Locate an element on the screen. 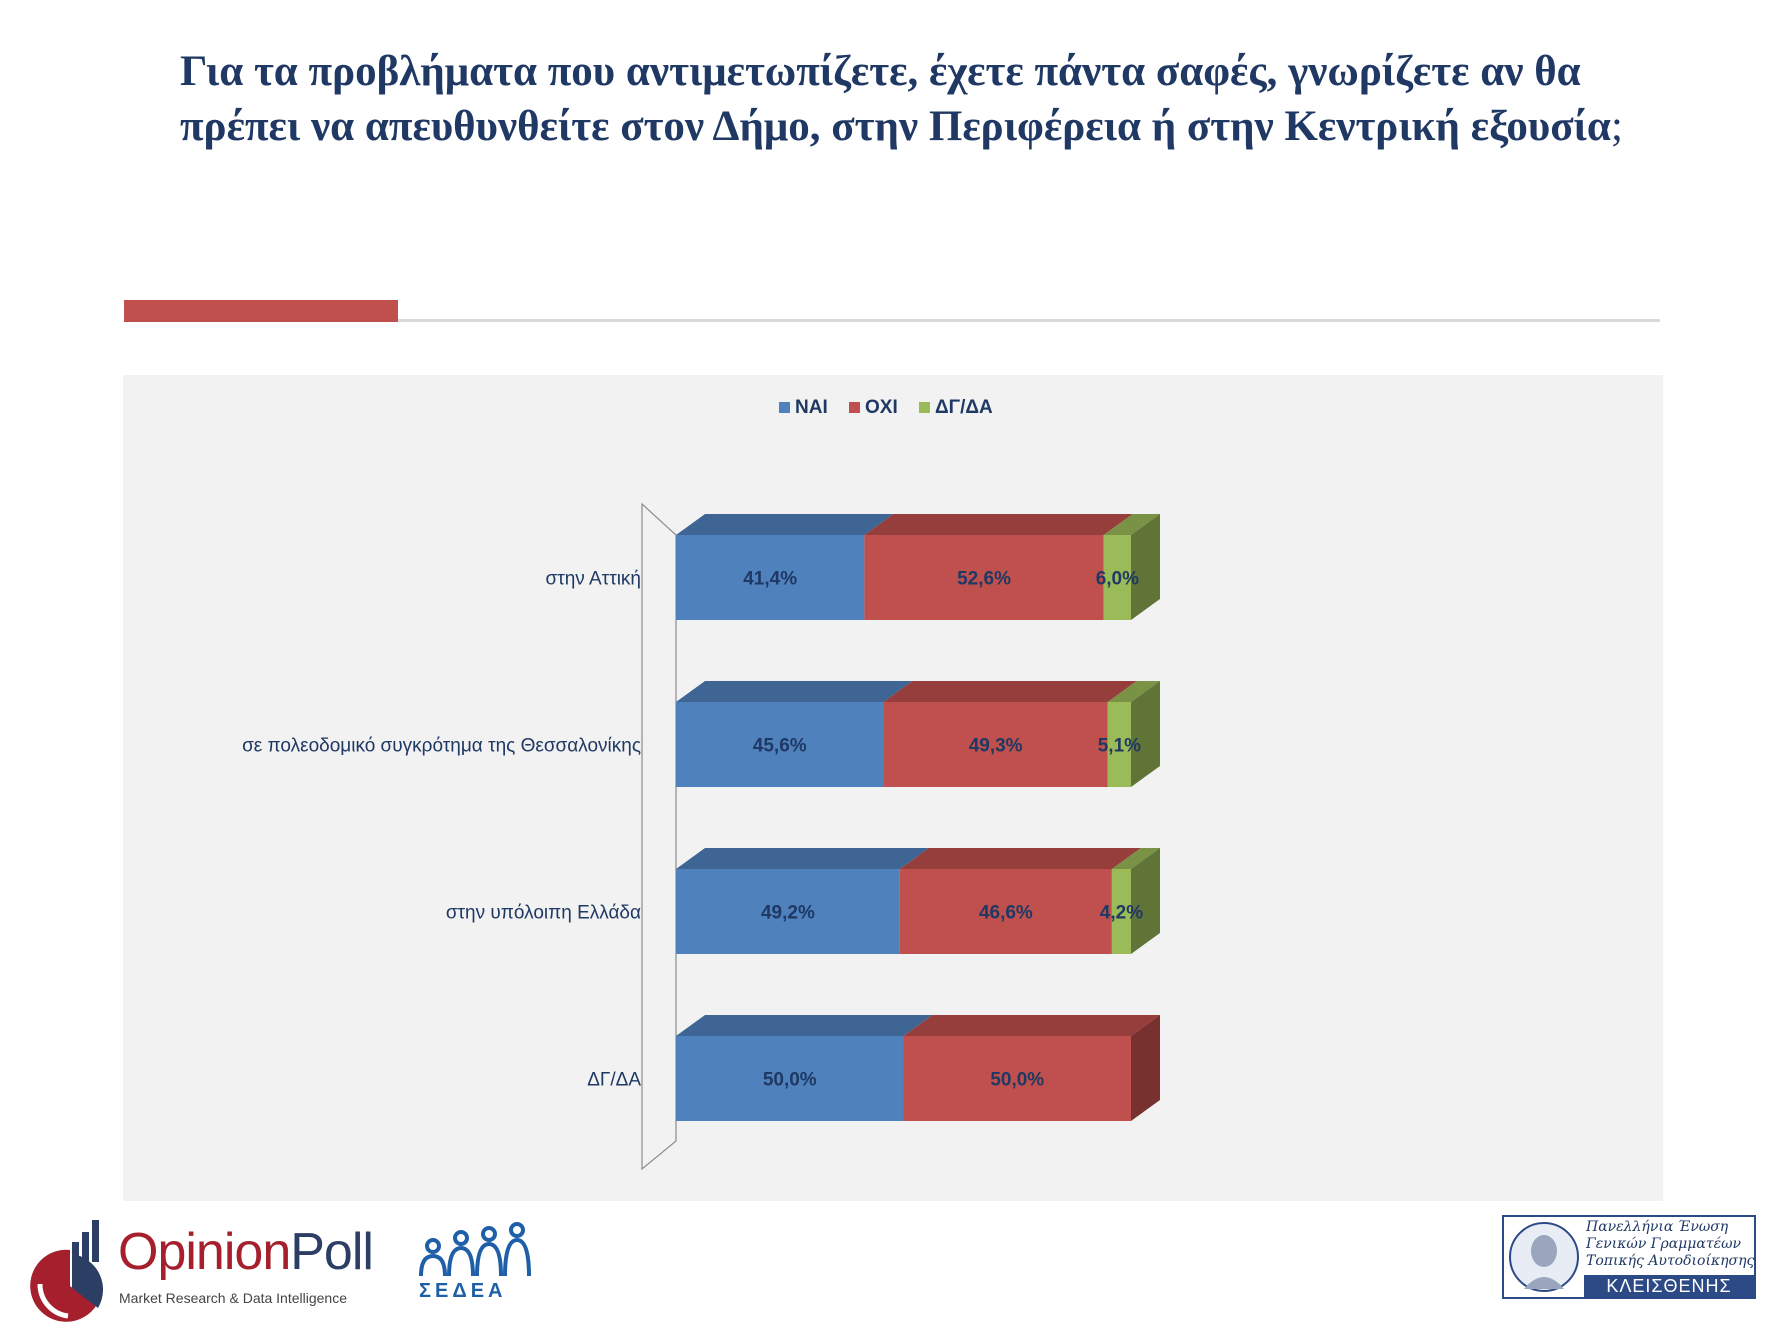 Image resolution: width=1776 pixels, height=1332 pixels. opinionpoll-tagline: Market Research & Data Intelligence is located at coordinates (233, 1298).